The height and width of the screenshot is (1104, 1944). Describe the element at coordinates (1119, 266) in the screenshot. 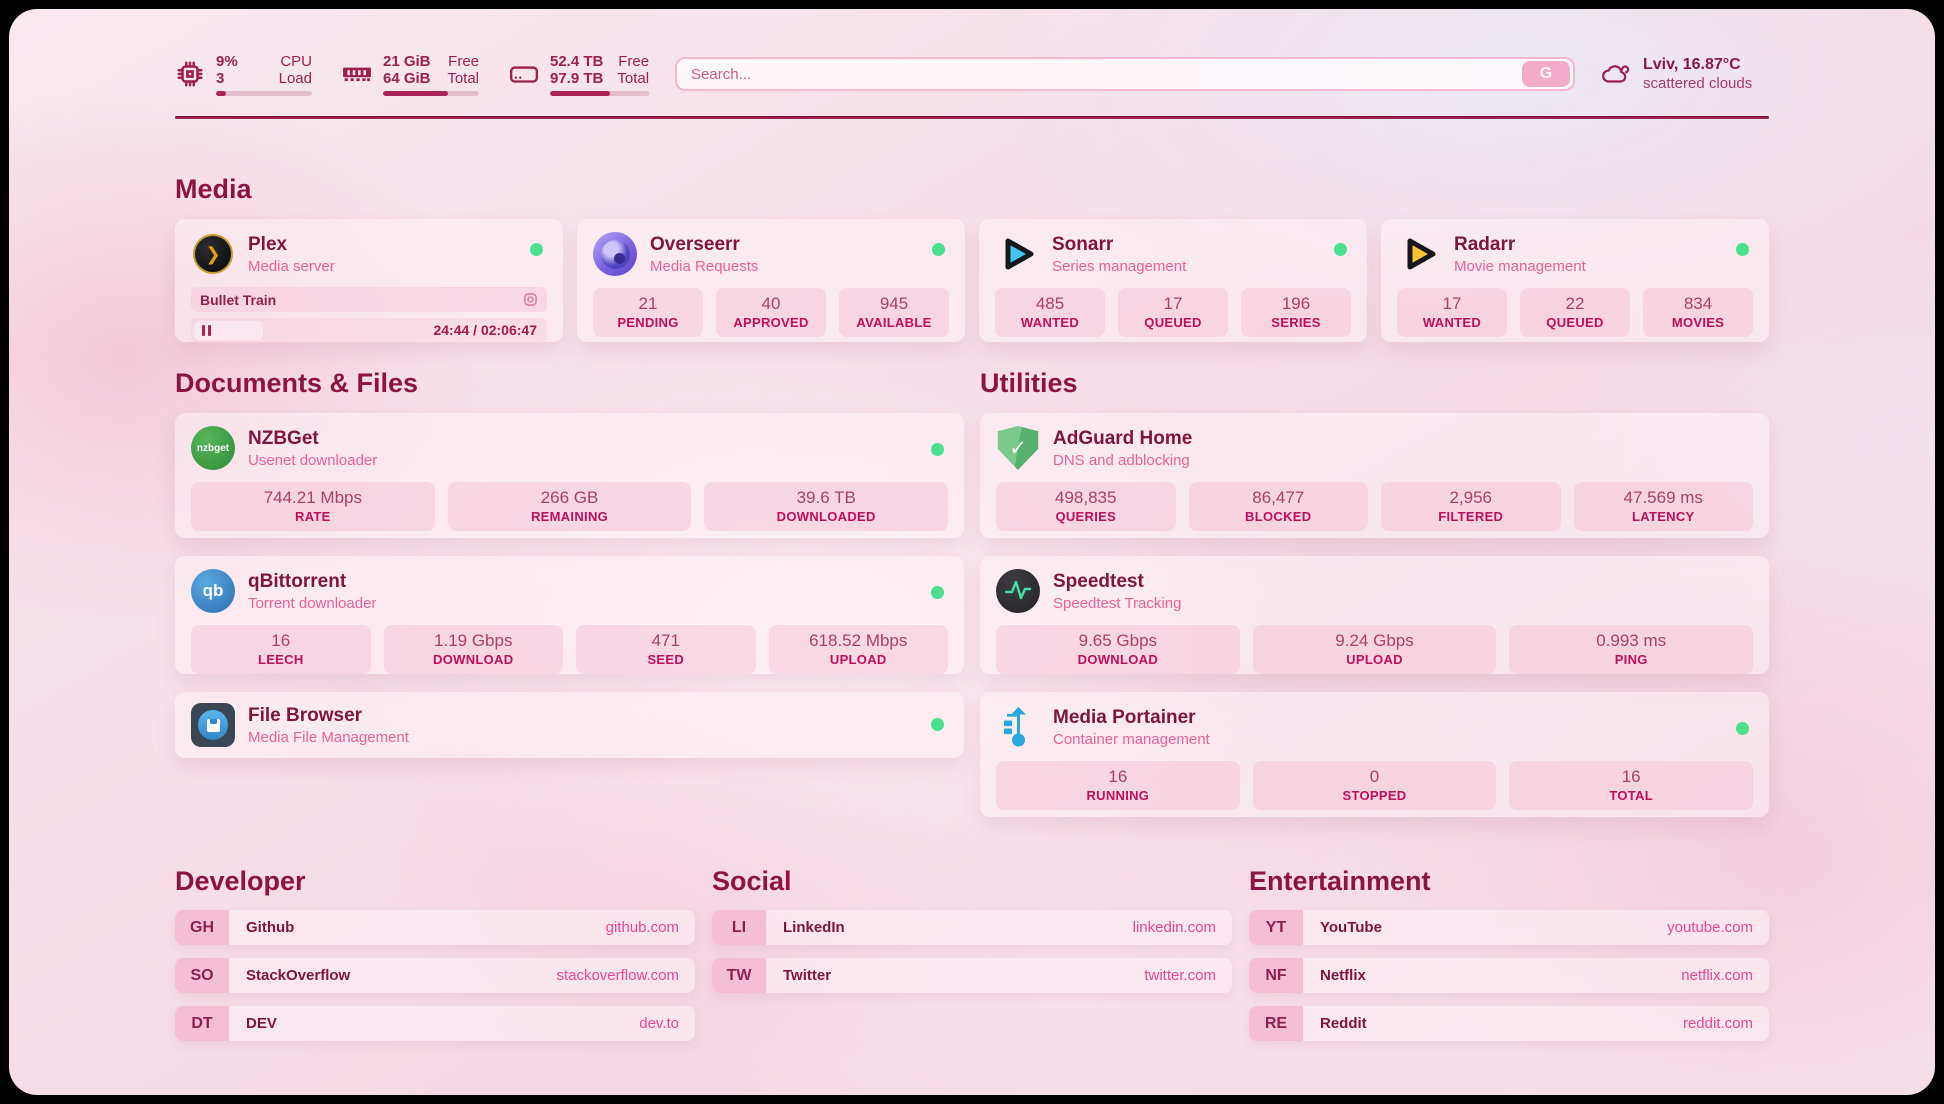

I see `app-subtitle: Series management` at that location.